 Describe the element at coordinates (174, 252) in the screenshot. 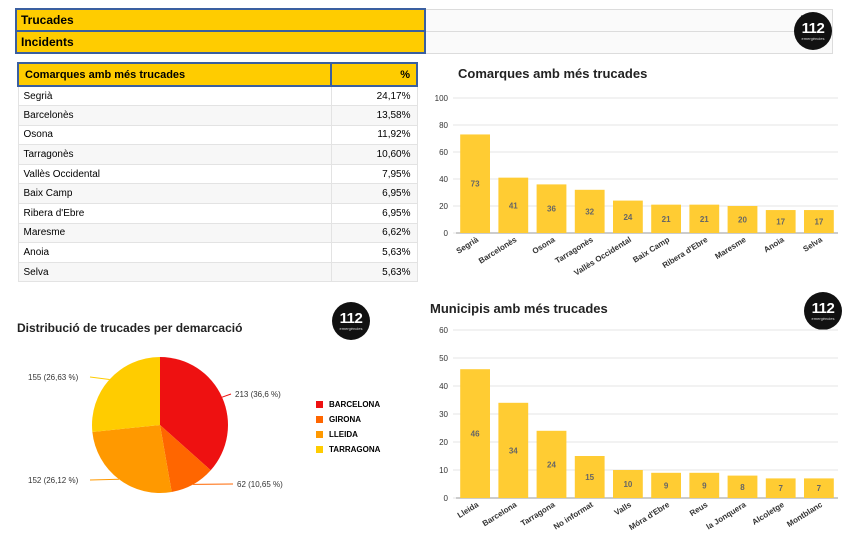

I see `comarca-name: Anoia` at that location.